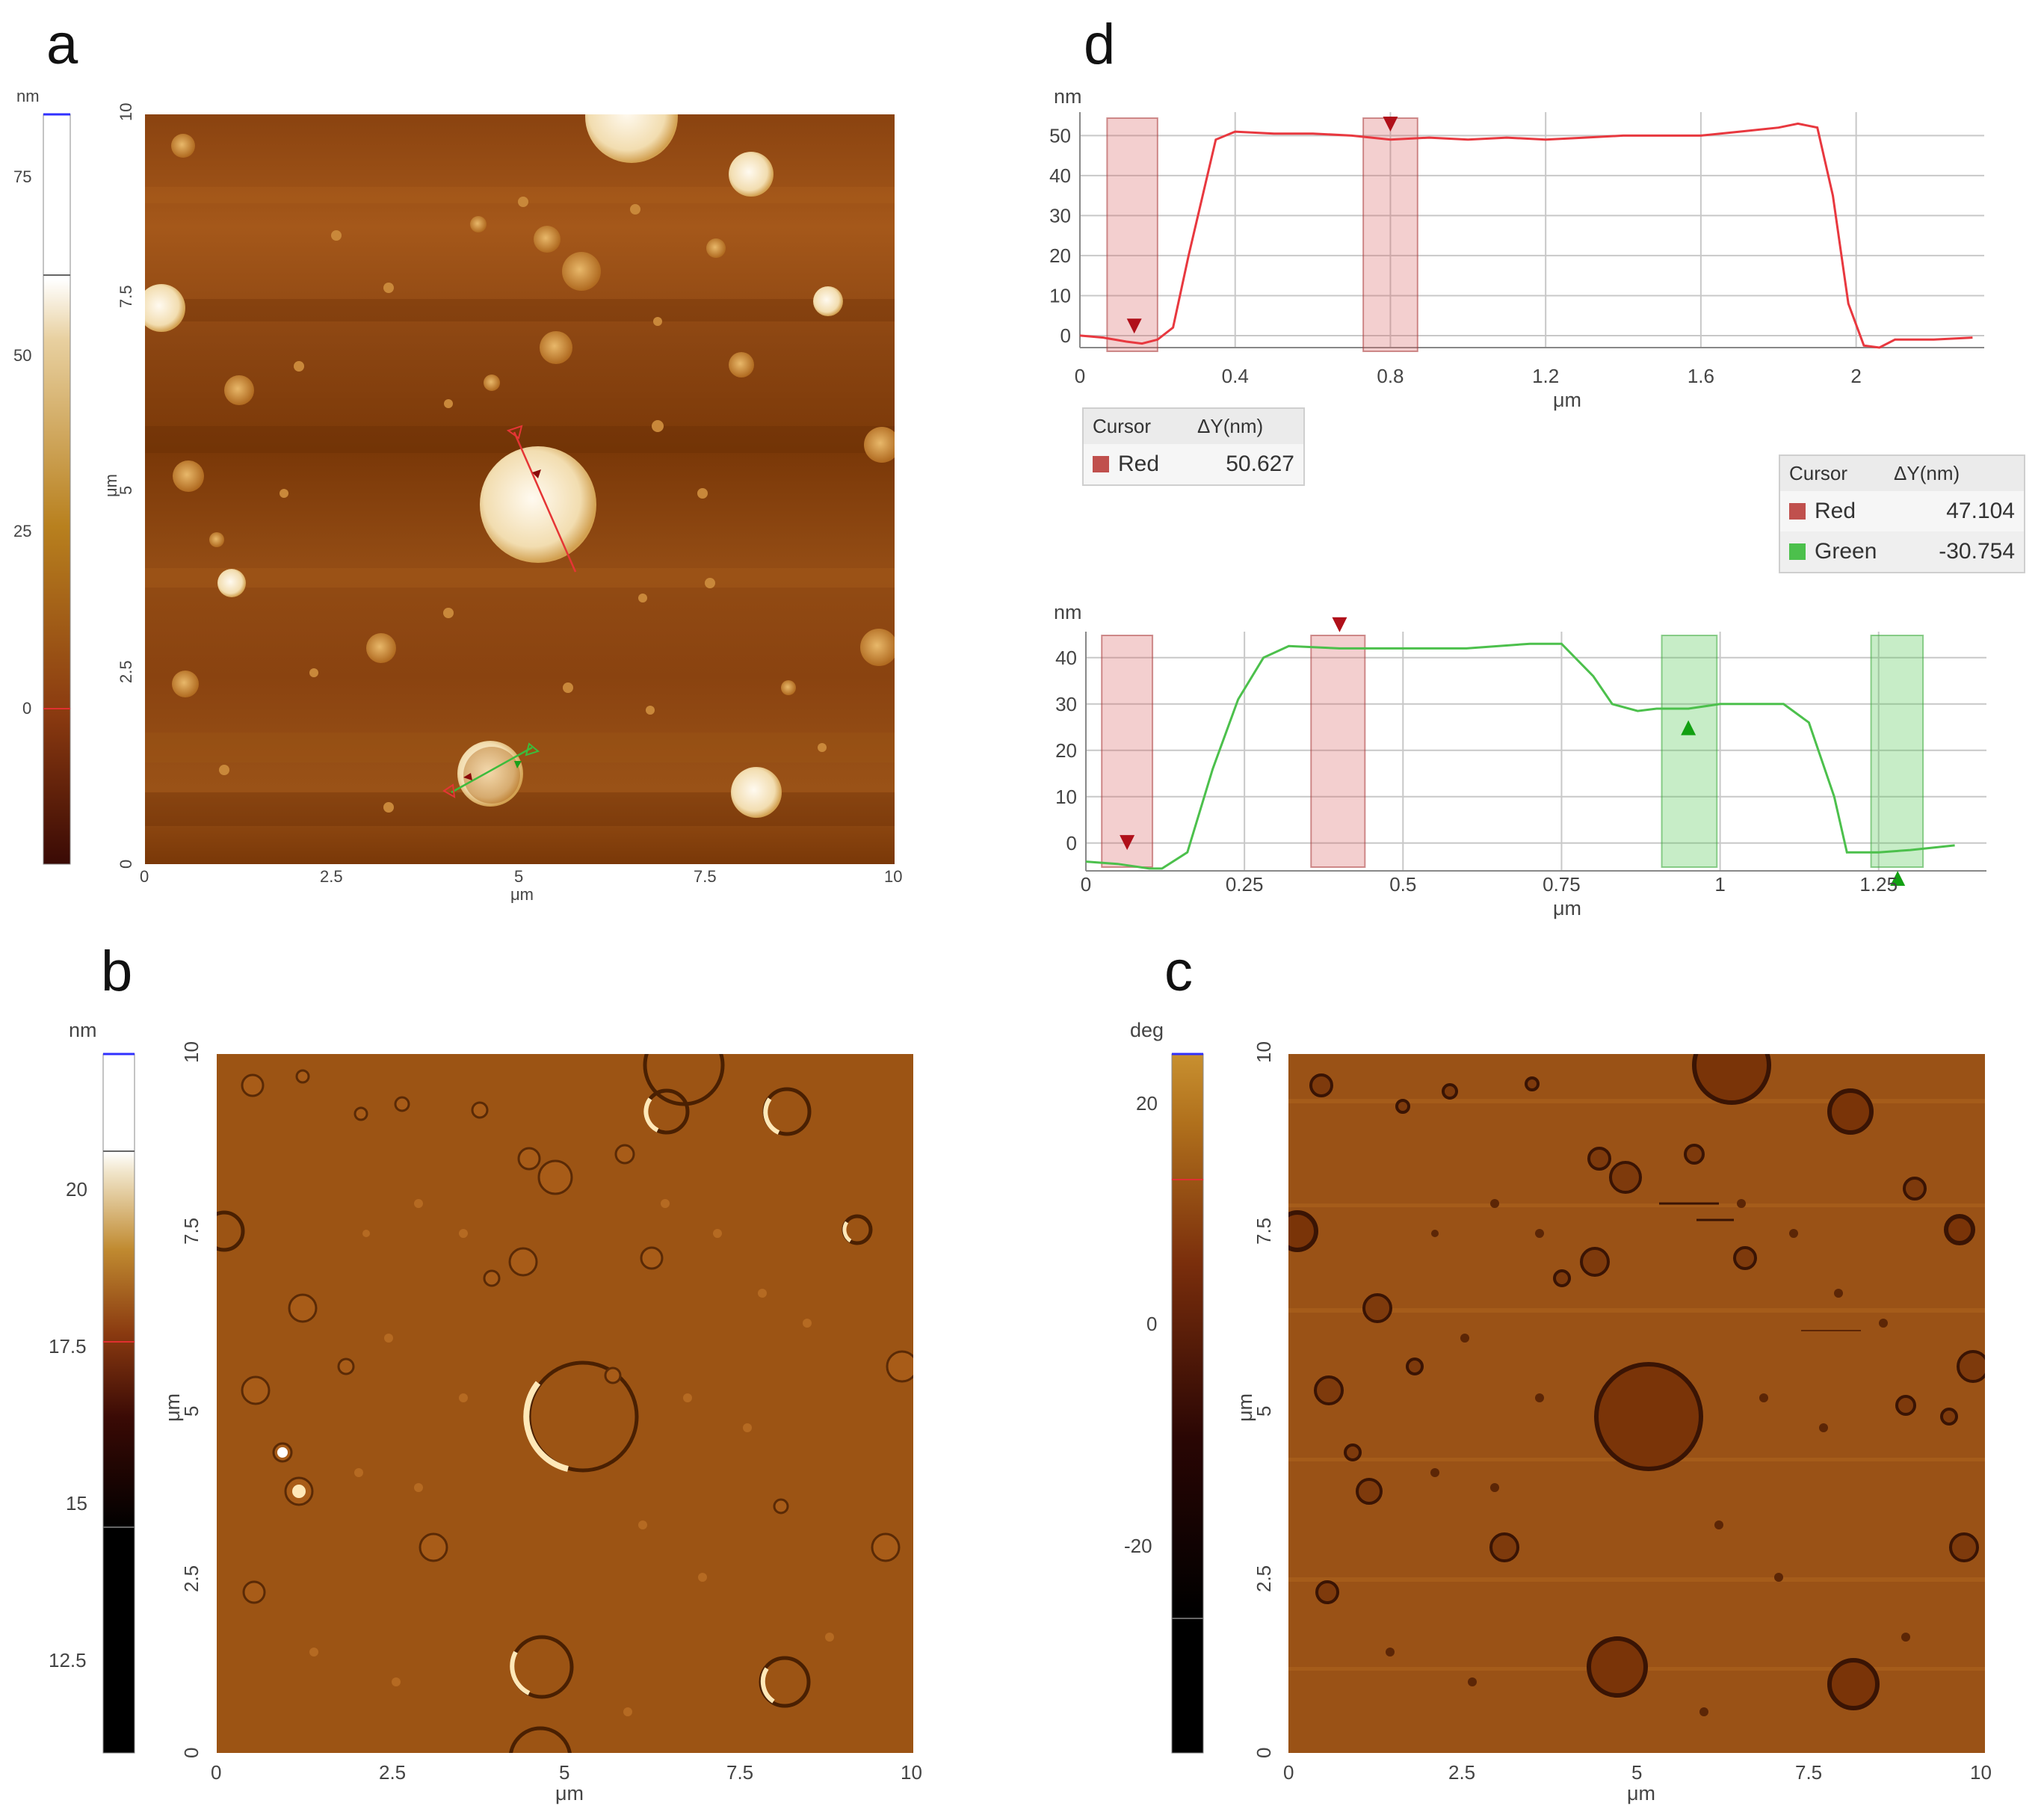 This screenshot has width=2044, height=1812. I want to click on colorbar-a, so click(57, 489).